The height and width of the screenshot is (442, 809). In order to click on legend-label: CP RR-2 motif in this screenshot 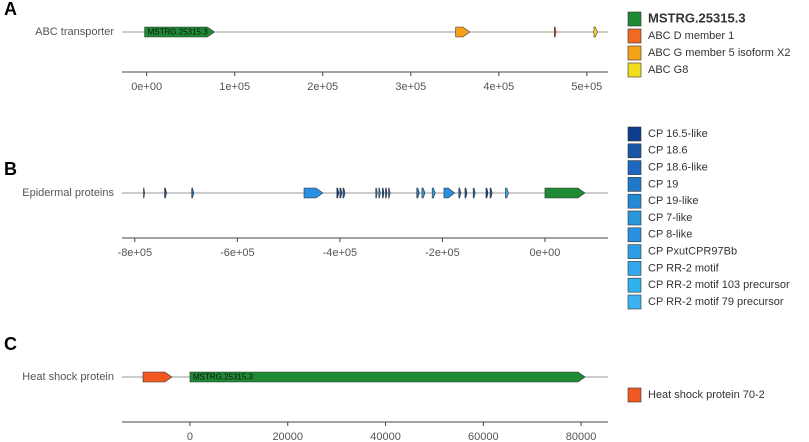, I will do `click(684, 268)`.